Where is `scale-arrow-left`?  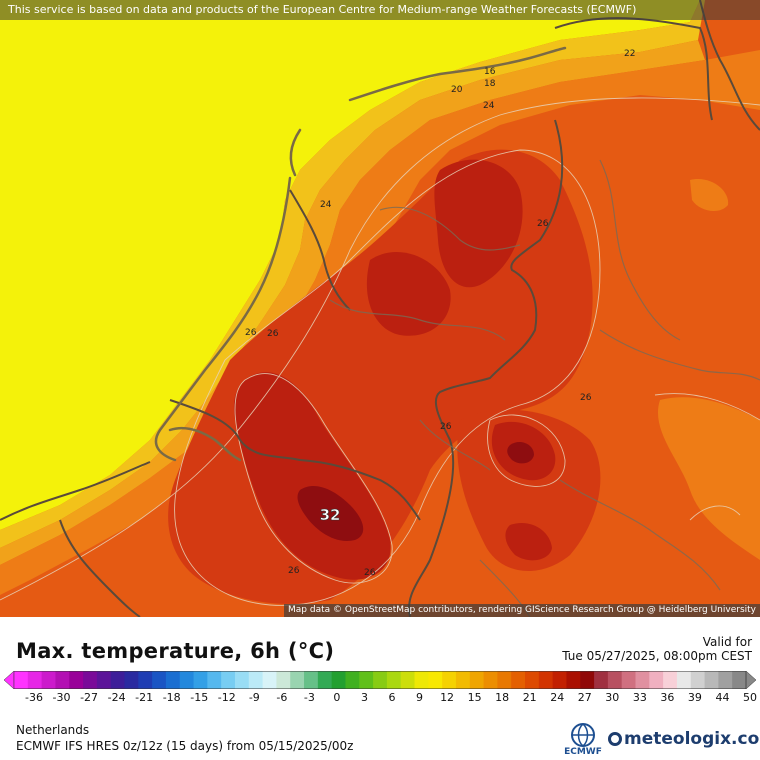 scale-arrow-left is located at coordinates (9, 680).